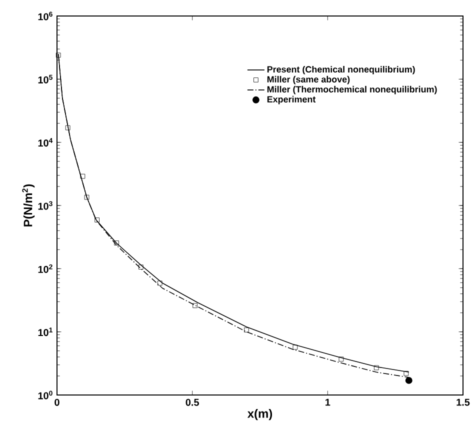 The image size is (474, 436). Describe the element at coordinates (352, 90) in the screenshot. I see `legend-label: Miller (Thermochemical nonequilibrium)` at that location.